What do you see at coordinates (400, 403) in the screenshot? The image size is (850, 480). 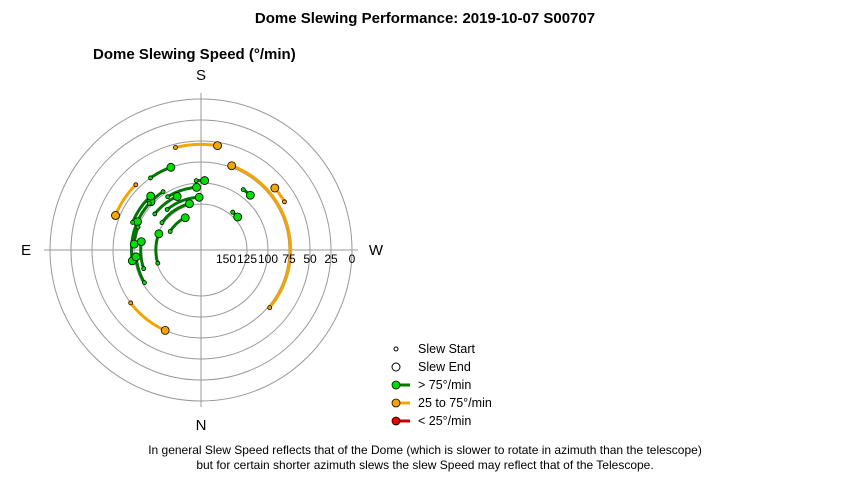 I see `medium-speed-icon` at bounding box center [400, 403].